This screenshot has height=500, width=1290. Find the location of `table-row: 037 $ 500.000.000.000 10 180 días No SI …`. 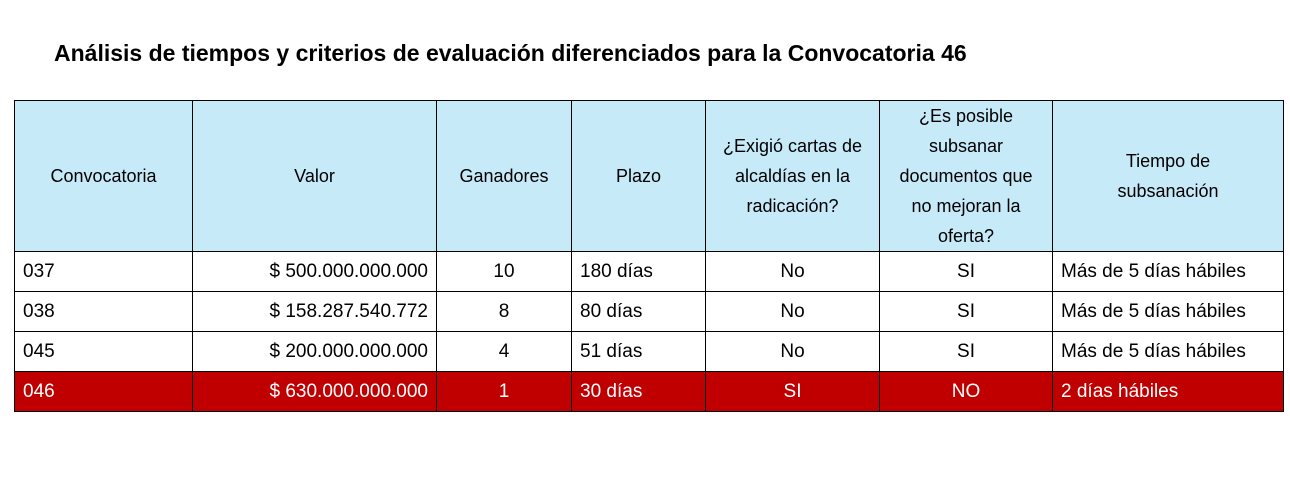

table-row: 037 $ 500.000.000.000 10 180 días No SI … is located at coordinates (649, 271).